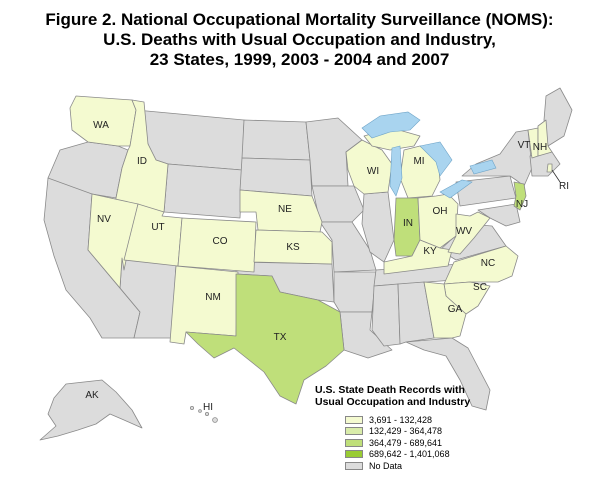  What do you see at coordinates (386, 315) in the screenshot?
I see `state-ms` at bounding box center [386, 315].